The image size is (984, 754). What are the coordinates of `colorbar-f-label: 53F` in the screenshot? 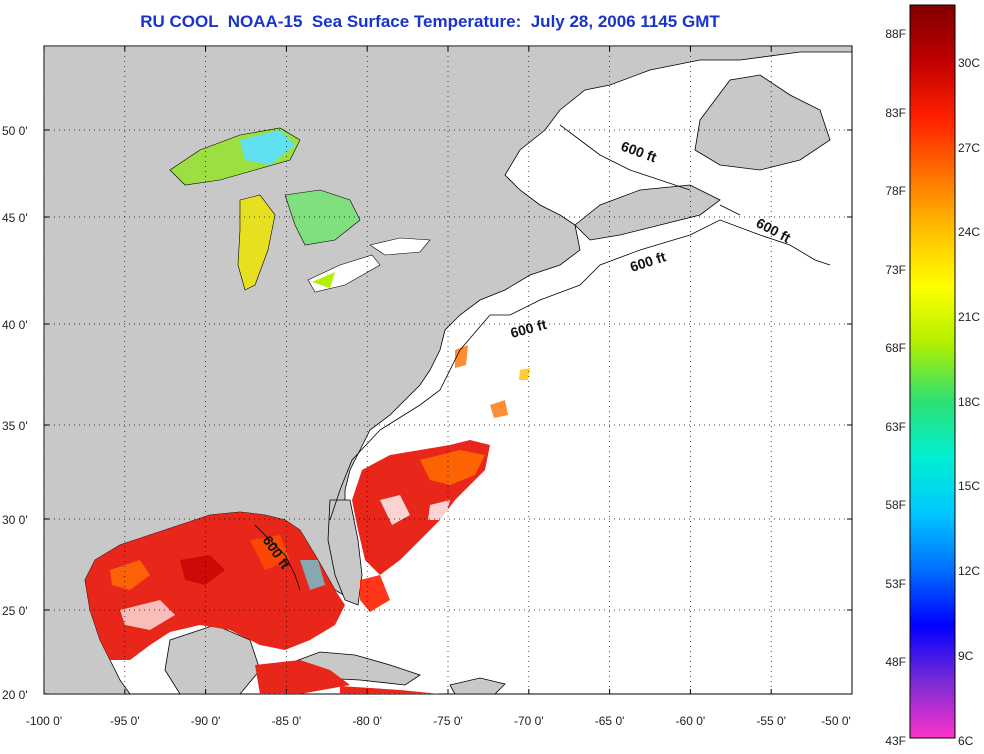 It's located at (895, 584).